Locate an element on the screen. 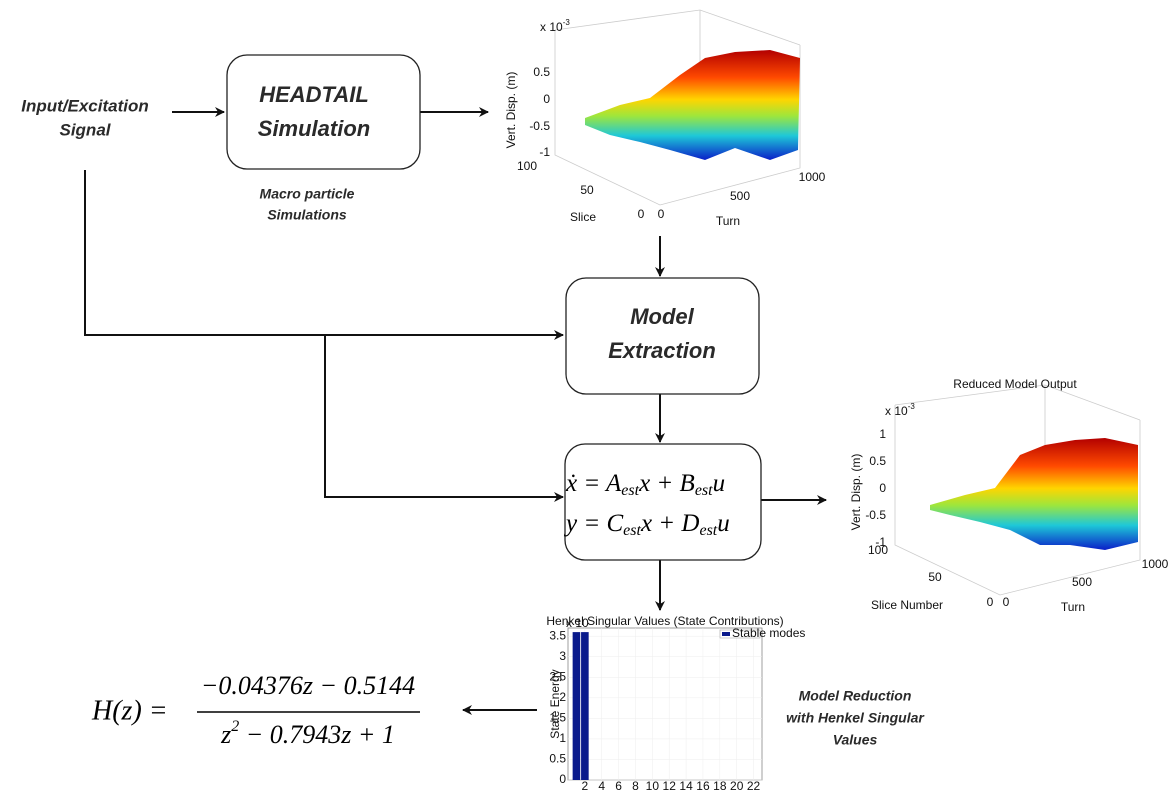 The height and width of the screenshot is (796, 1172). simulation-label: Simulation is located at coordinates (314, 128).